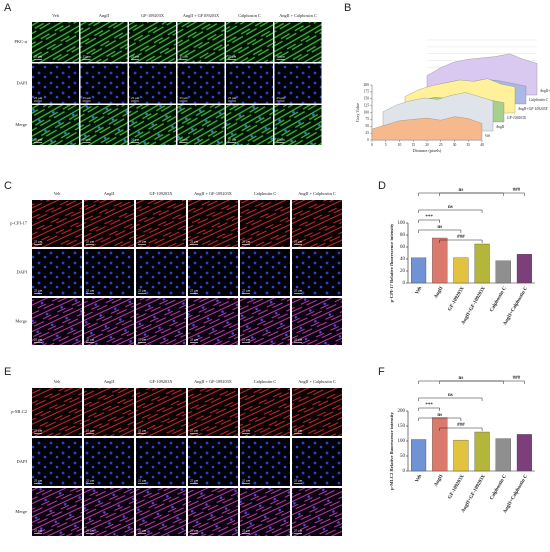  What do you see at coordinates (357, 112) in the screenshot?
I see `y-axis-label: Gray Value` at bounding box center [357, 112].